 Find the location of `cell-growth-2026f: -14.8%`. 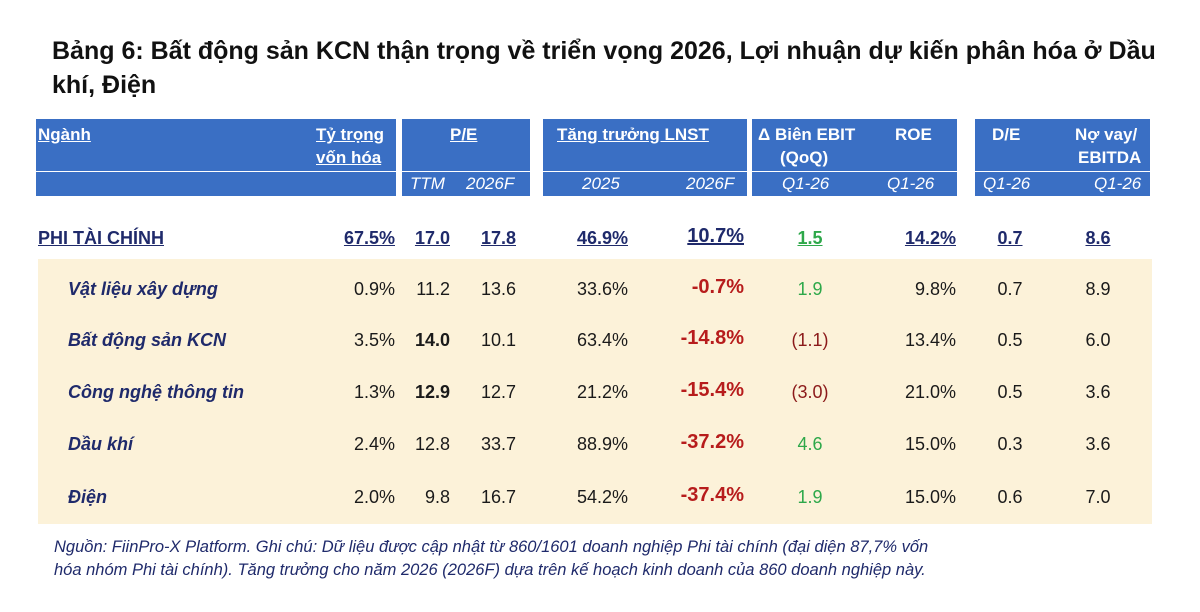

cell-growth-2026f: -14.8% is located at coordinates (712, 338).